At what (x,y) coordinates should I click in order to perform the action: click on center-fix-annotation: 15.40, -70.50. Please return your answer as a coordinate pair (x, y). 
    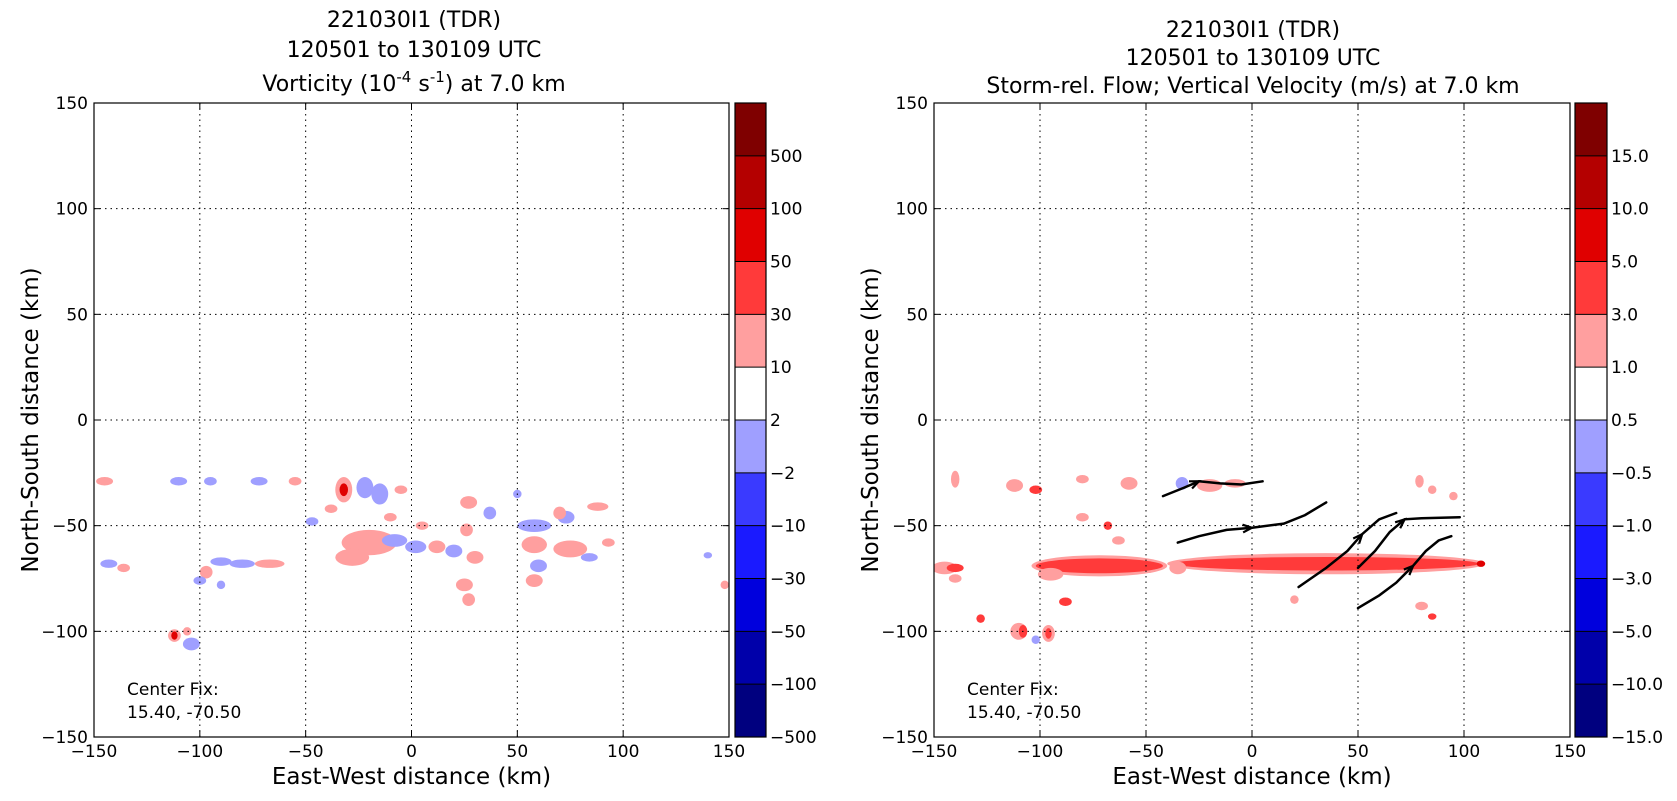
    Looking at the image, I should click on (1024, 713).